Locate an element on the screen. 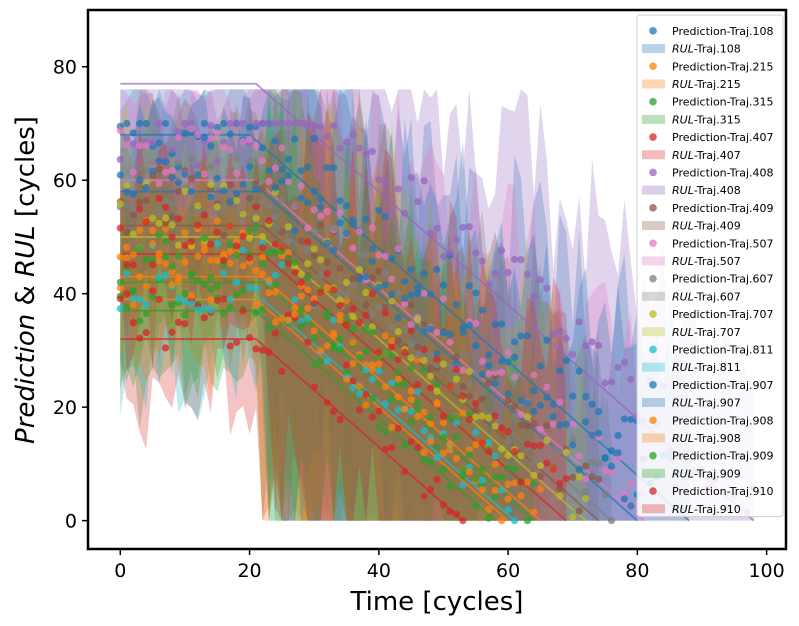 Image resolution: width=799 pixels, height=626 pixels. legend-label-rul-215: RUL-Traj.215 is located at coordinates (706, 84).